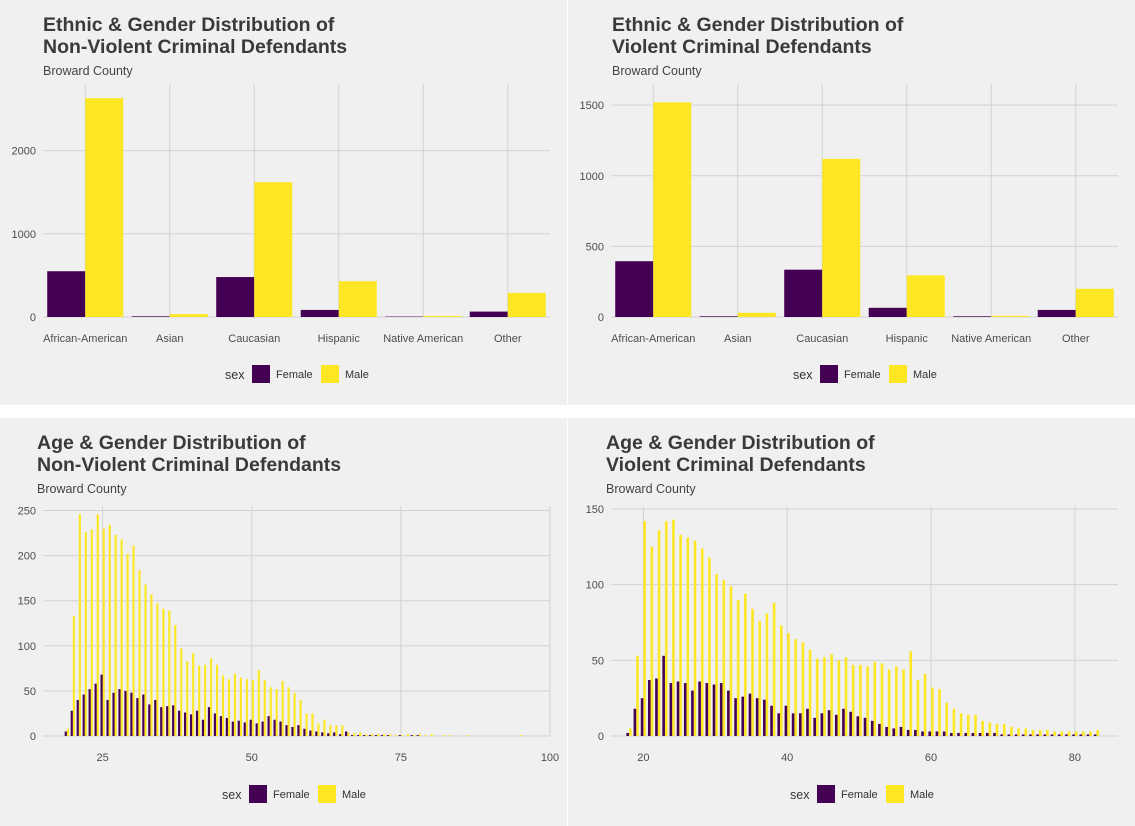  I want to click on legend-label-male: Male, so click(925, 375).